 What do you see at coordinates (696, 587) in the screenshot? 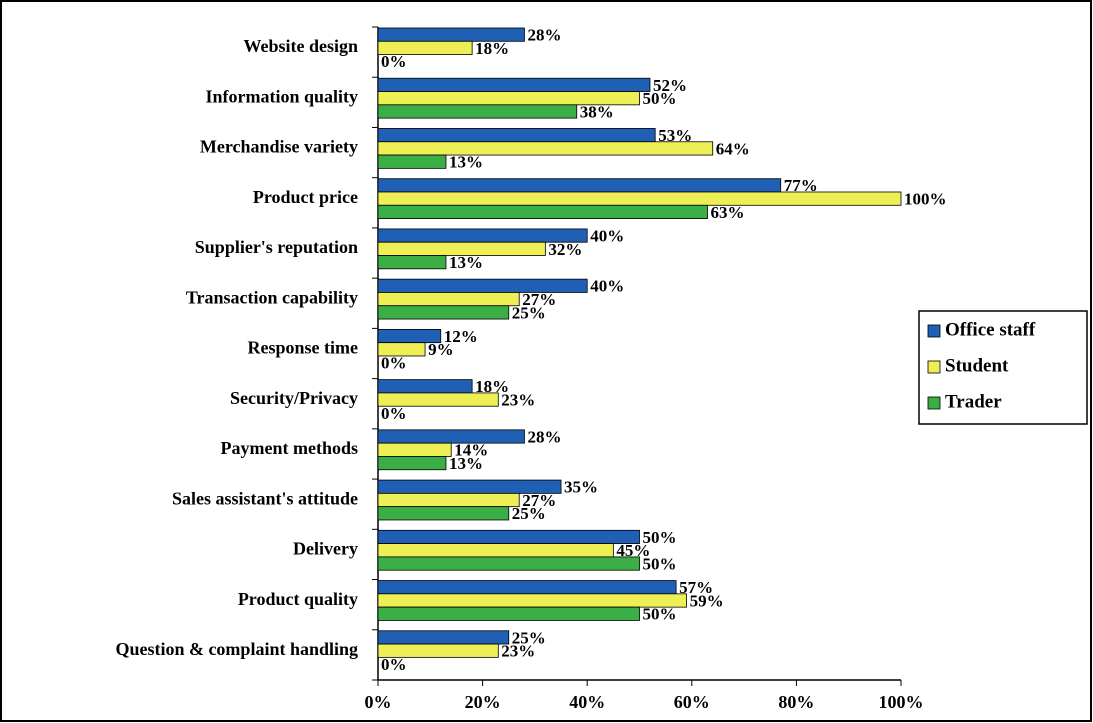
I see `data-label: 57%` at bounding box center [696, 587].